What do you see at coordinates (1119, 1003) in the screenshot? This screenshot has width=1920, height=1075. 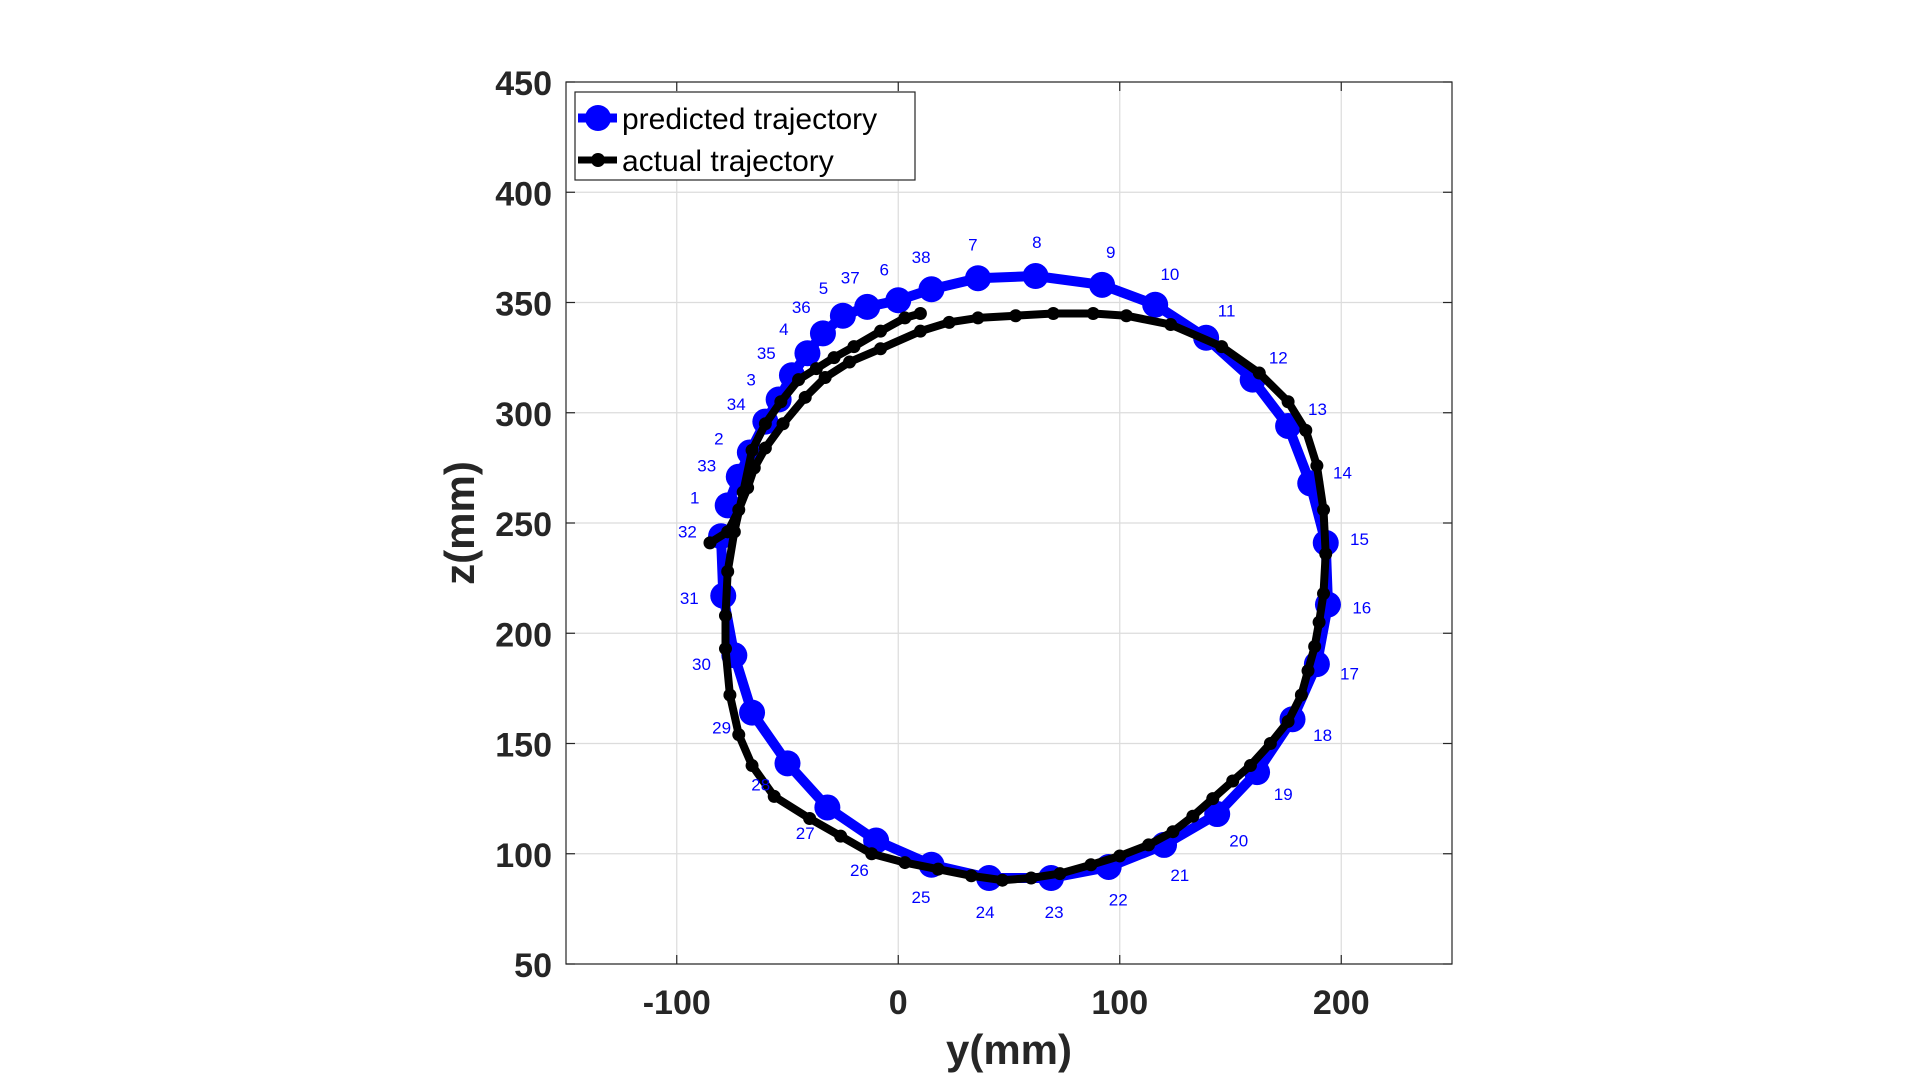 I see `x-tick-label: 100` at bounding box center [1119, 1003].